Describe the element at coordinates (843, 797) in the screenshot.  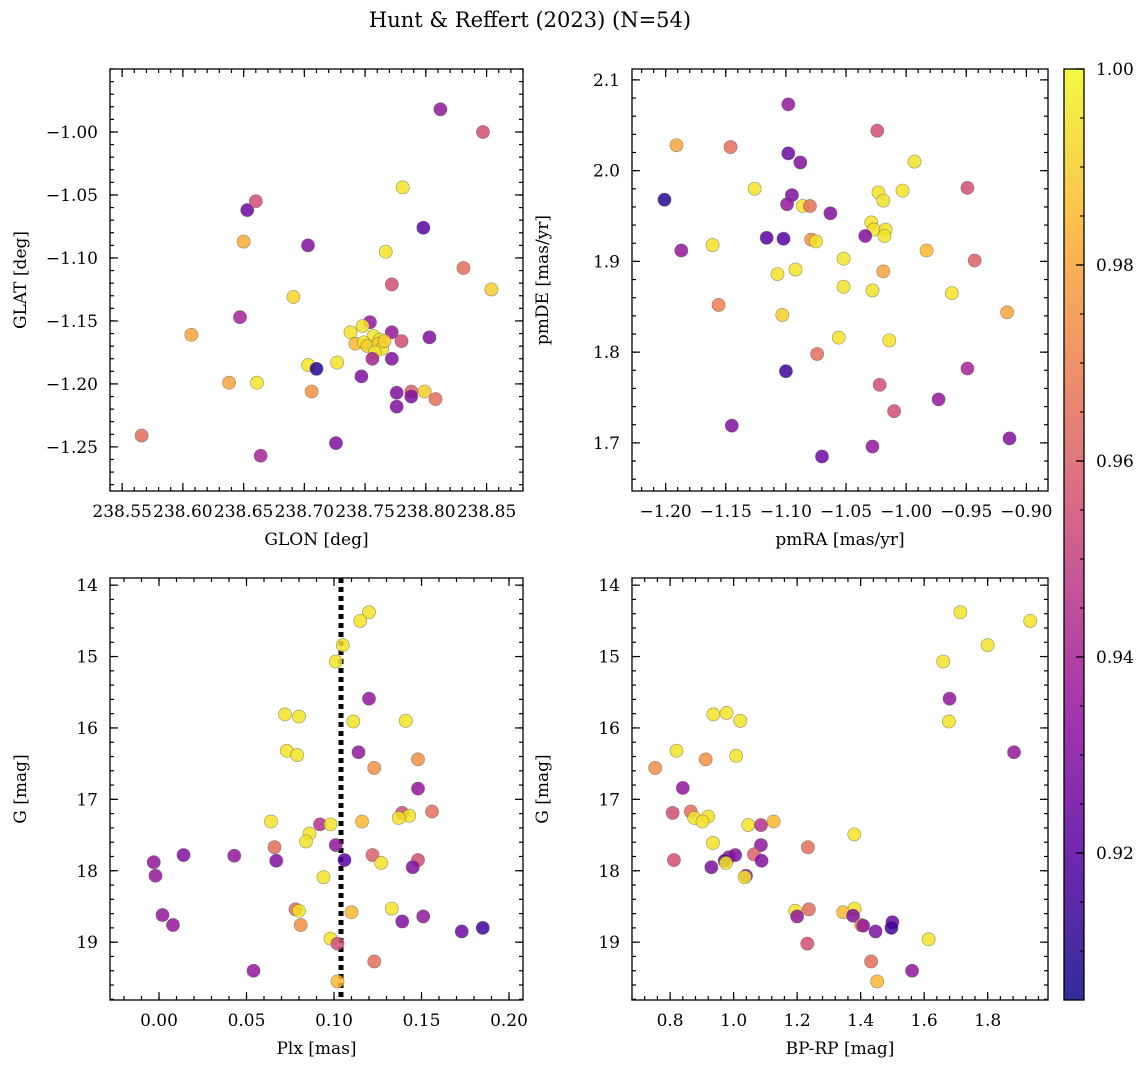
I see `points` at that location.